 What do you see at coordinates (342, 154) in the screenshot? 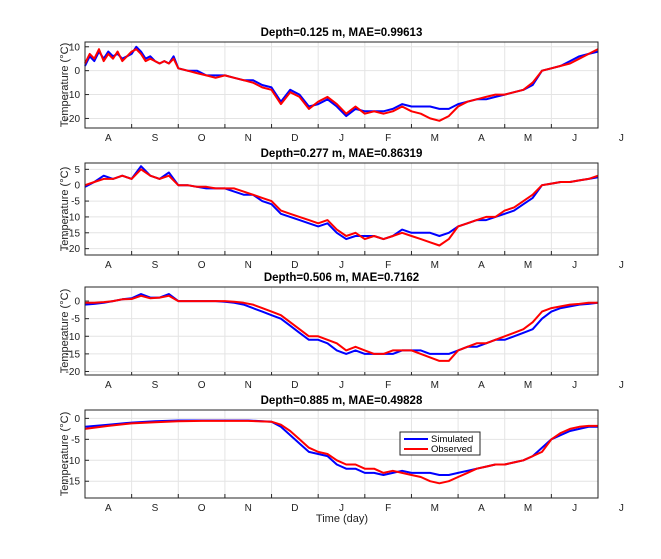
I see `panel-title: Depth=0.277 m, MAE=0.86319` at bounding box center [342, 154].